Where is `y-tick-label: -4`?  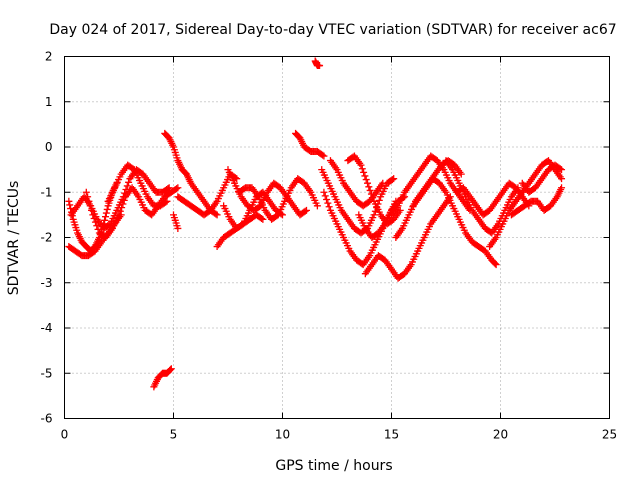 y-tick-label: -4 is located at coordinates (47, 328).